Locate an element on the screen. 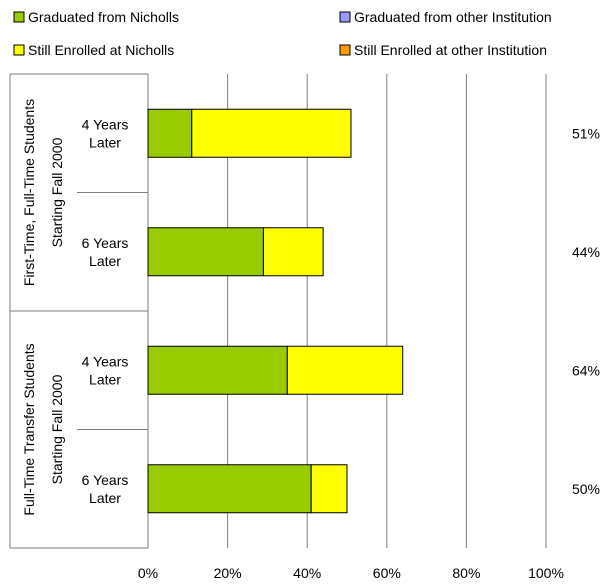 Image resolution: width=604 pixels, height=584 pixels. legend-label-nicholls_grad: Graduated from Nicholls is located at coordinates (103, 17).